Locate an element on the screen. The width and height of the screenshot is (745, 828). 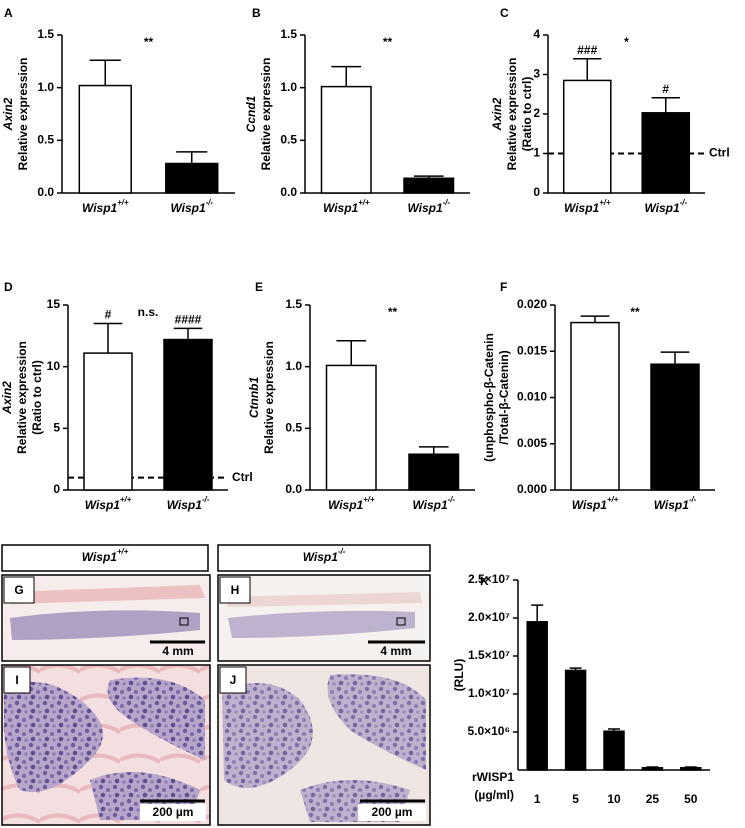
y-tick-label: 5 is located at coordinates (56, 428).